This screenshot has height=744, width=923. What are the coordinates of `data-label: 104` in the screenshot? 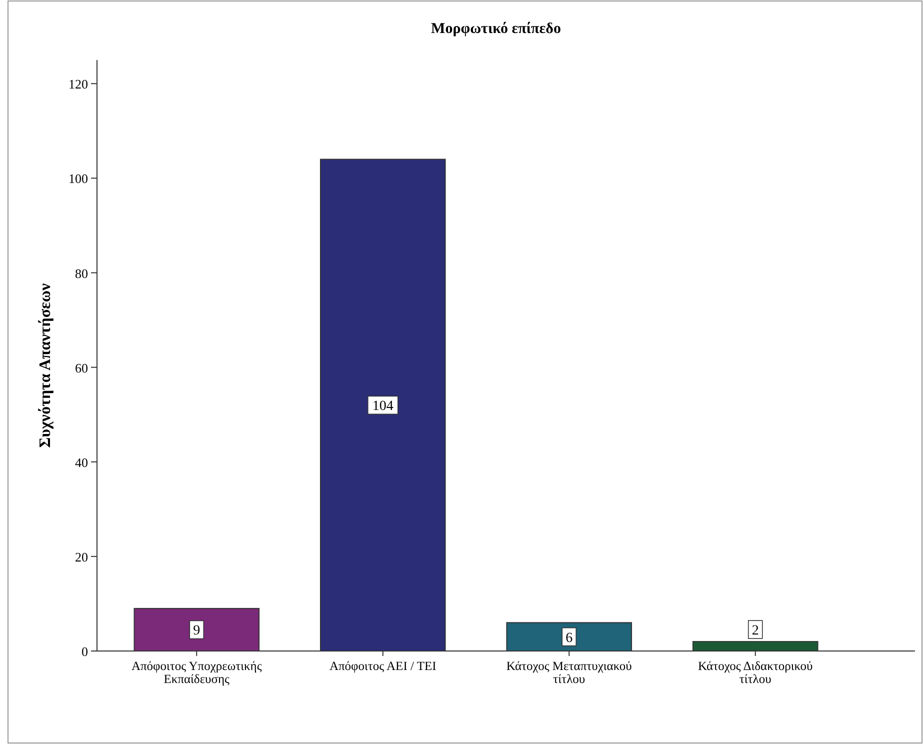 It's located at (383, 406).